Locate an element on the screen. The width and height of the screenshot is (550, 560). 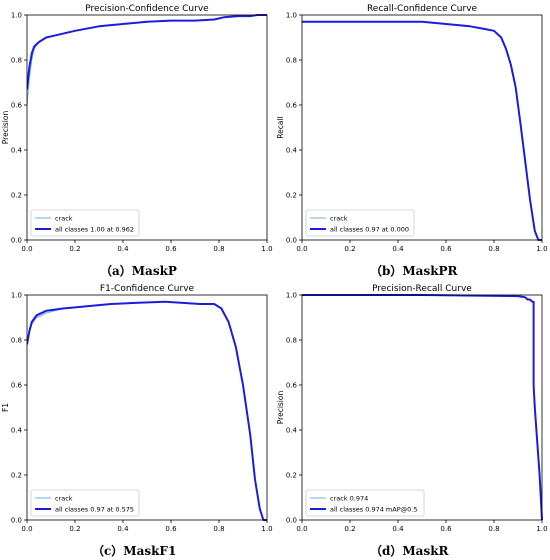
chart-title: Recall-Confidence Curve is located at coordinates (422, 9).